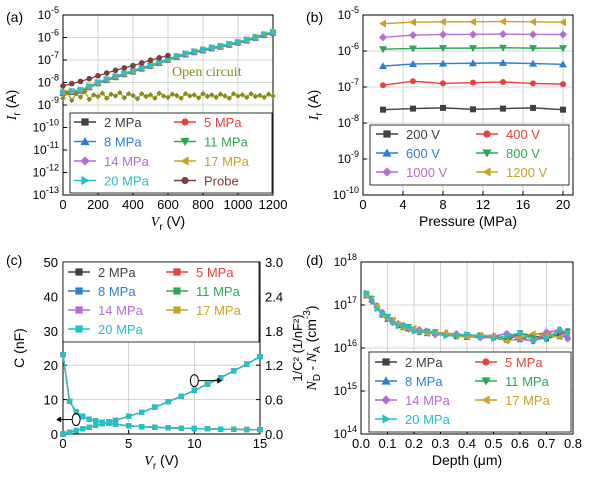 The width and height of the screenshot is (597, 480). Describe the element at coordinates (128, 443) in the screenshot. I see `tick-label: 5` at that location.